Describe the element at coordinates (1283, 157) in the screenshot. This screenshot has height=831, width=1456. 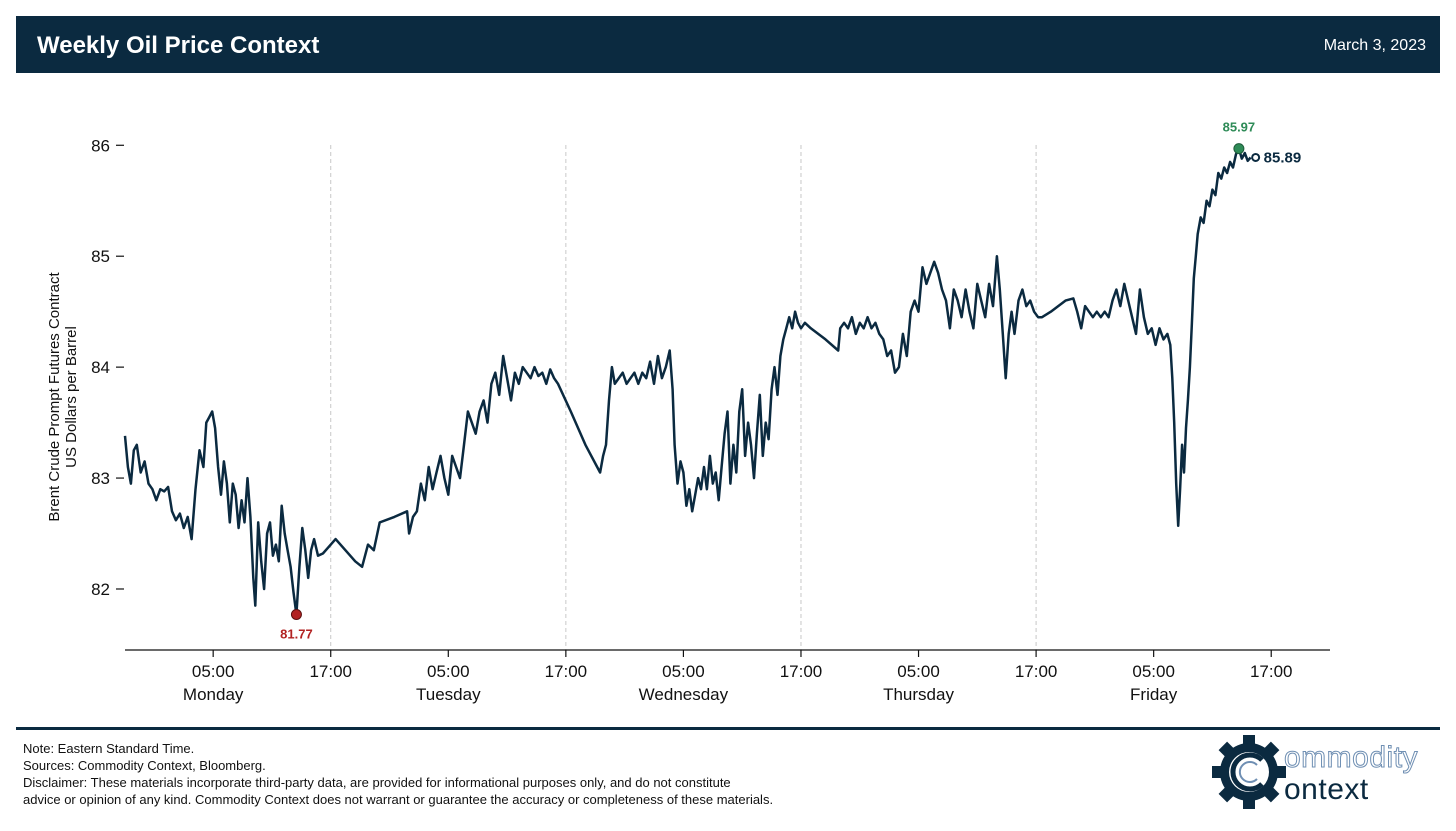
I see `last-point-label: 85.89` at that location.